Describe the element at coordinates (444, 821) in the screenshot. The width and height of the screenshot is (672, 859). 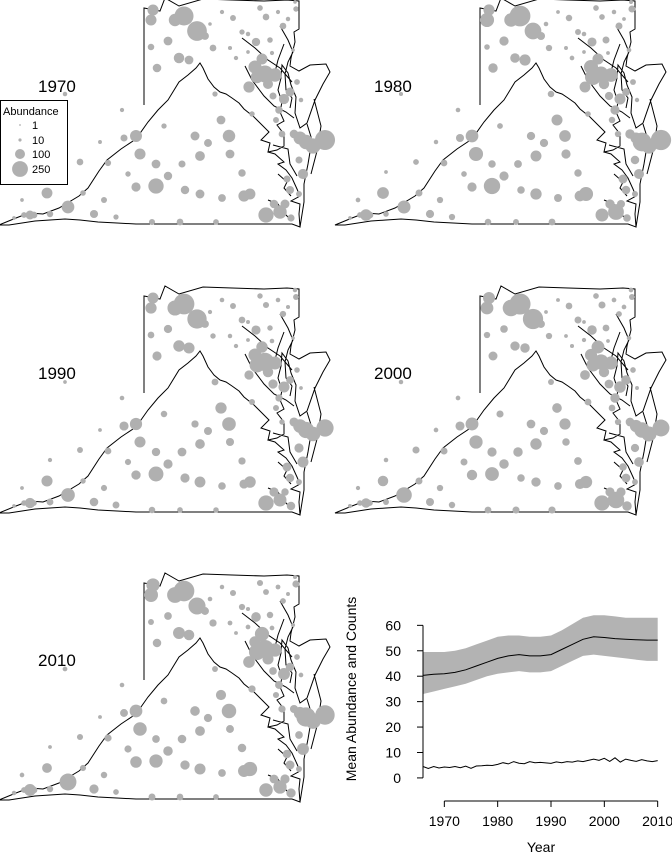
I see `x-tick-label: 1970` at that location.